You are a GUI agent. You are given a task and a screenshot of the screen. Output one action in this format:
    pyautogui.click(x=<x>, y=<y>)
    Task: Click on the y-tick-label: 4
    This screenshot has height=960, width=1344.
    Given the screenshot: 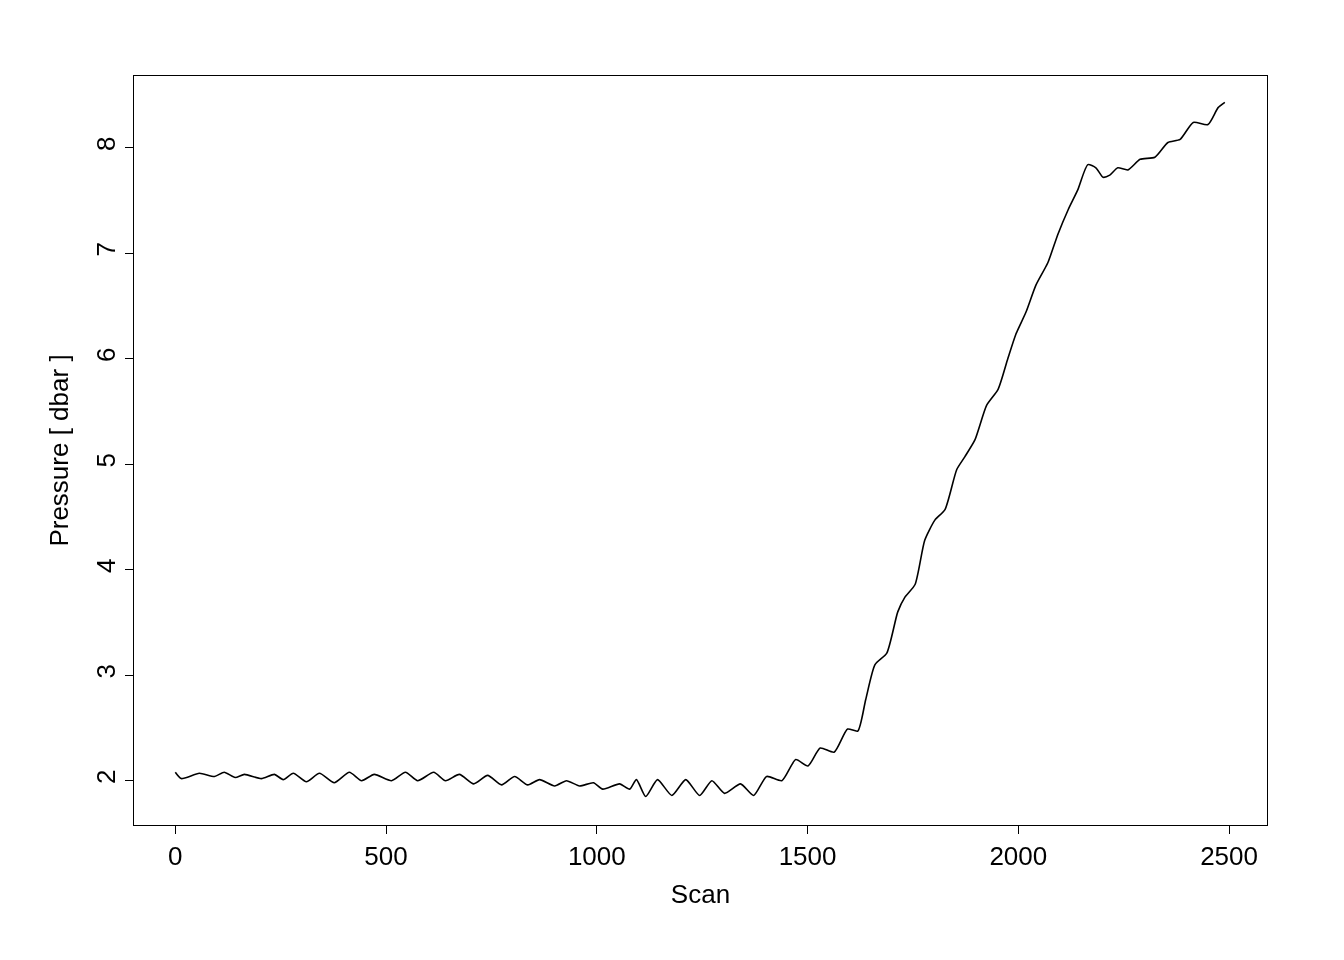 What is the action you would take?
    pyautogui.click(x=105, y=566)
    